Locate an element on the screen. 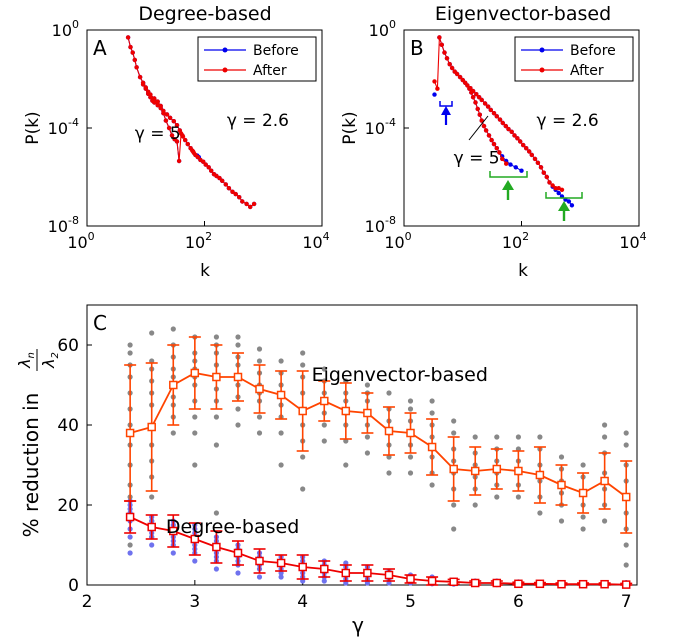 The image size is (686, 638). c-ytick-label: 20 is located at coordinates (68, 506).